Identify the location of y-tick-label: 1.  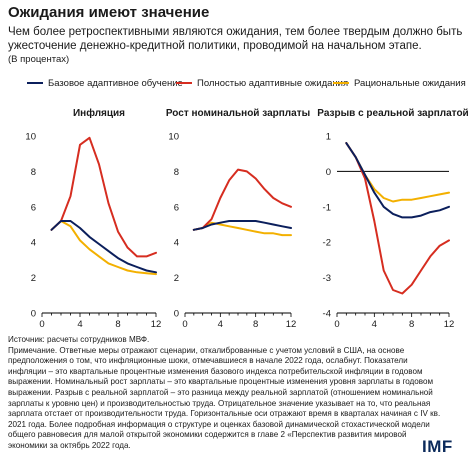
(328, 137).